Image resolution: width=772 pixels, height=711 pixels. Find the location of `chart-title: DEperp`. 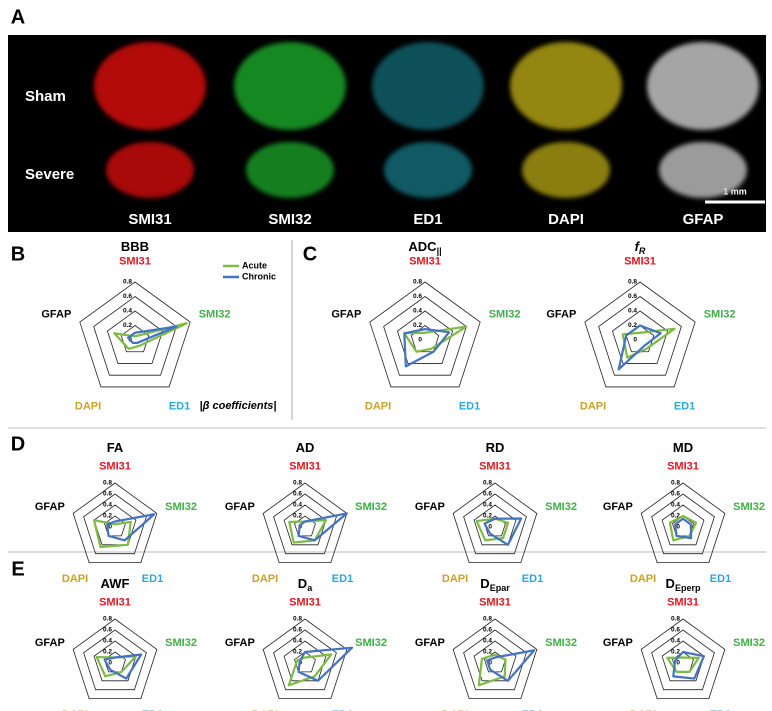

chart-title: DEperp is located at coordinates (683, 584).